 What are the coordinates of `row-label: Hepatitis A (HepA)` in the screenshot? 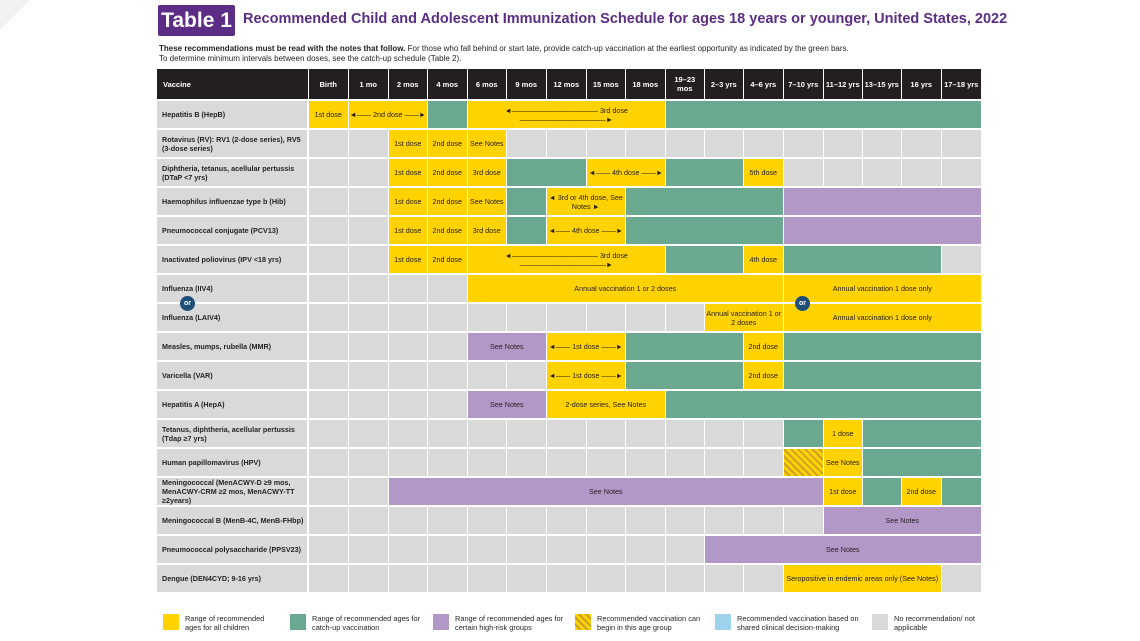 It's located at (232, 404).